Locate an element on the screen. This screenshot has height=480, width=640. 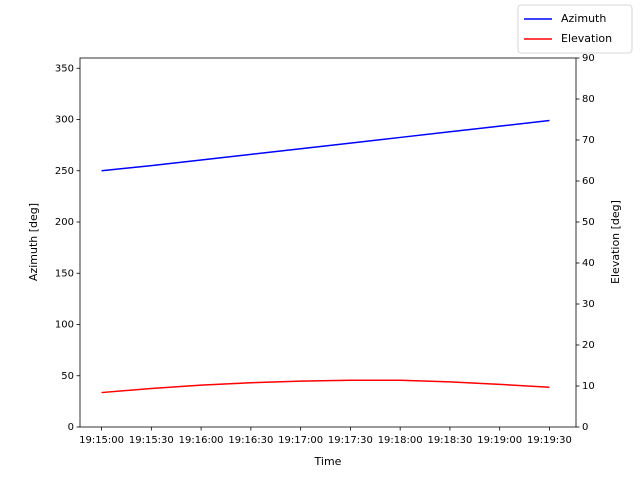
y2-axis-label: Elevation [deg] is located at coordinates (615, 242).